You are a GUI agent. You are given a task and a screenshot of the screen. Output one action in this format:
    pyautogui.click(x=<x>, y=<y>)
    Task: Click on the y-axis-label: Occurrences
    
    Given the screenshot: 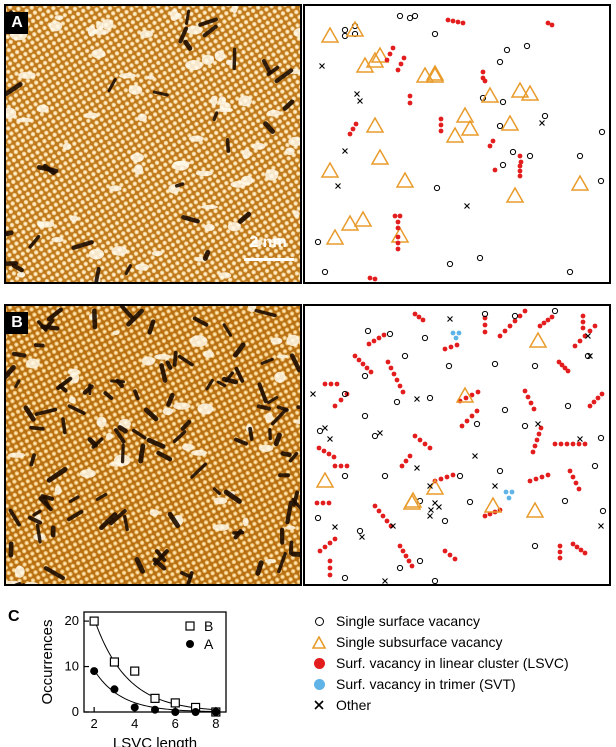 What is the action you would take?
    pyautogui.click(x=47, y=661)
    